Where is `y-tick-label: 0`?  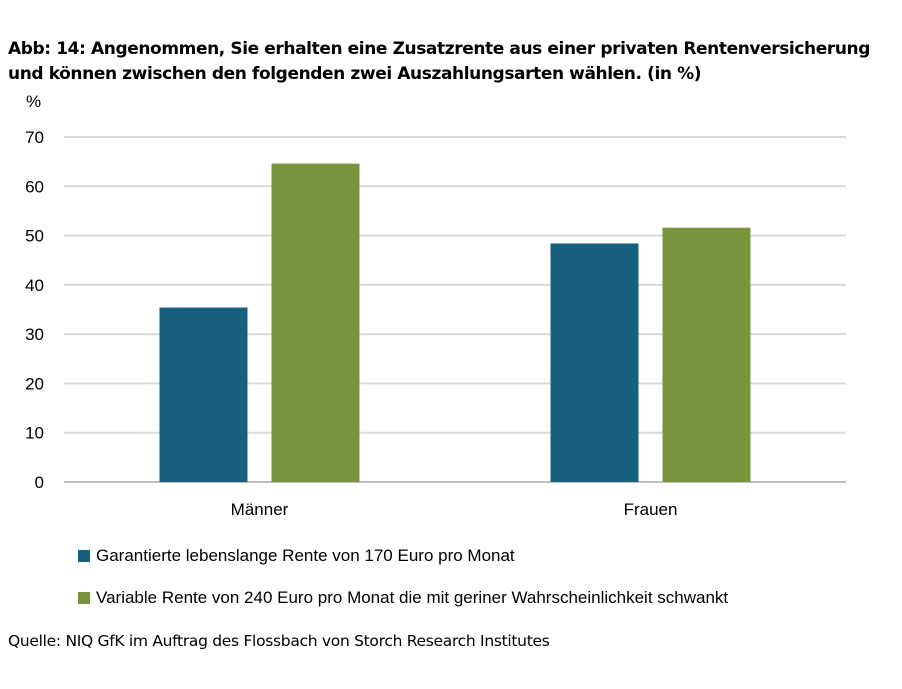 y-tick-label: 0 is located at coordinates (39, 482).